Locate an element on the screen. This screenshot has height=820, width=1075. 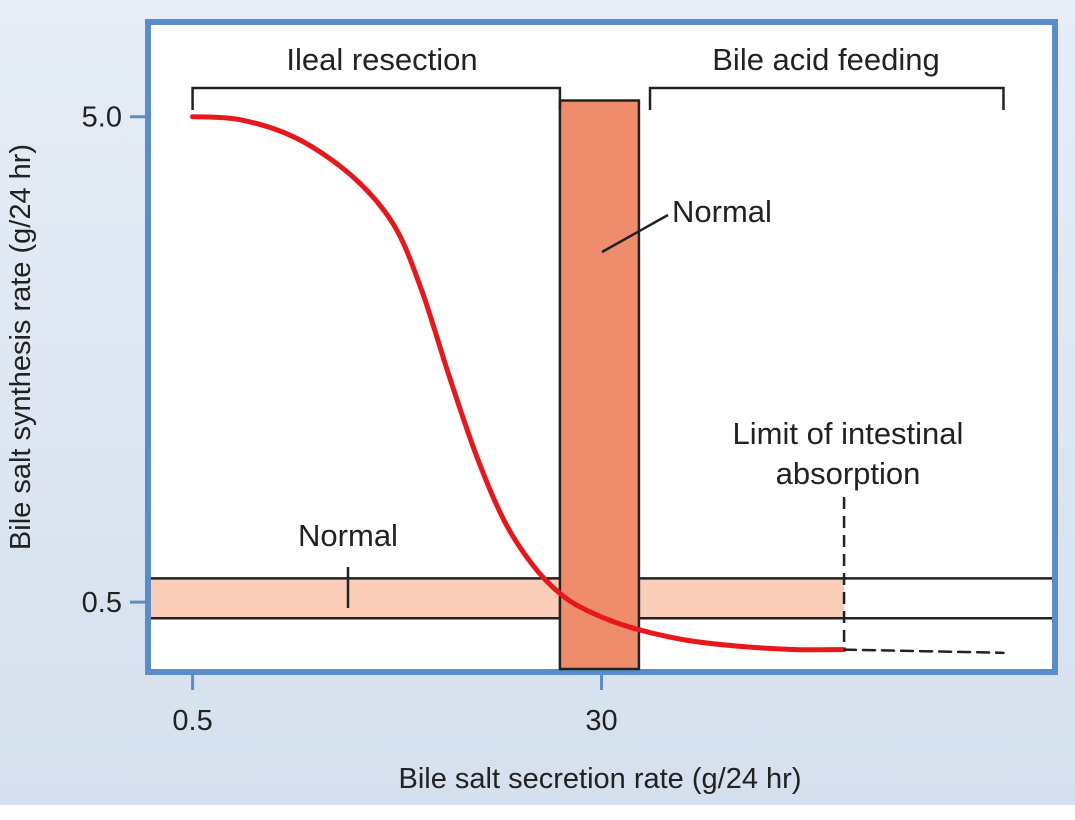
y-tick-label-1: 0.5 is located at coordinates (102, 603).